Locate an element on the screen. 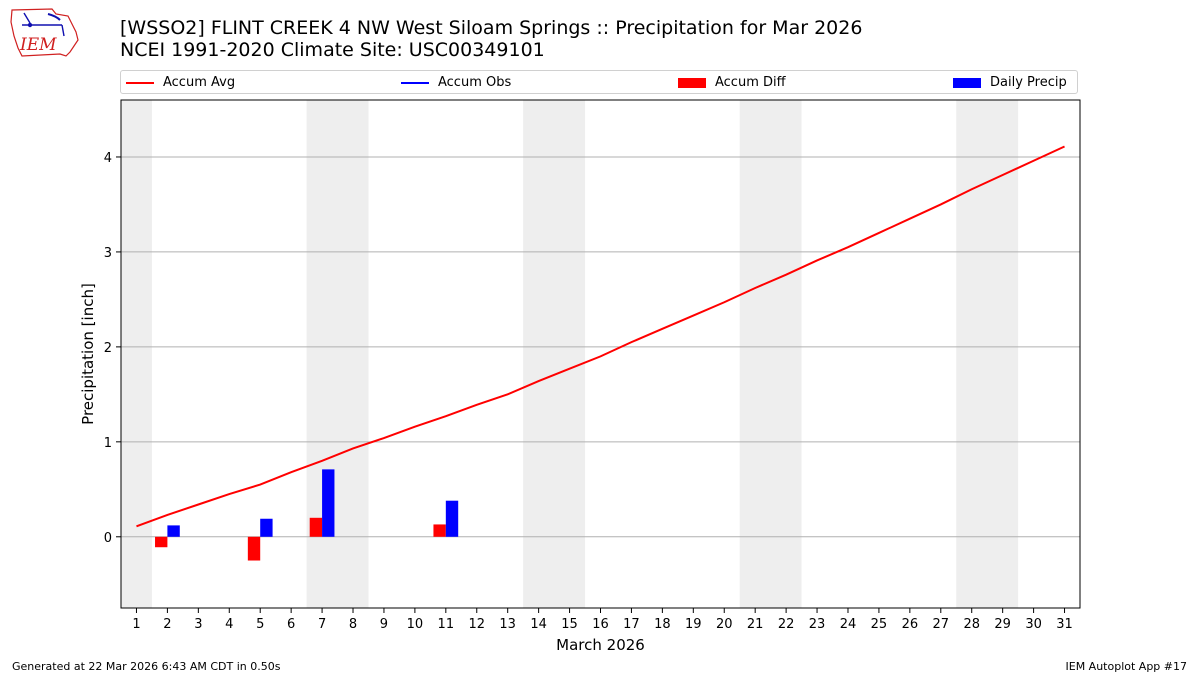  x-tick-label: 8 is located at coordinates (353, 624).